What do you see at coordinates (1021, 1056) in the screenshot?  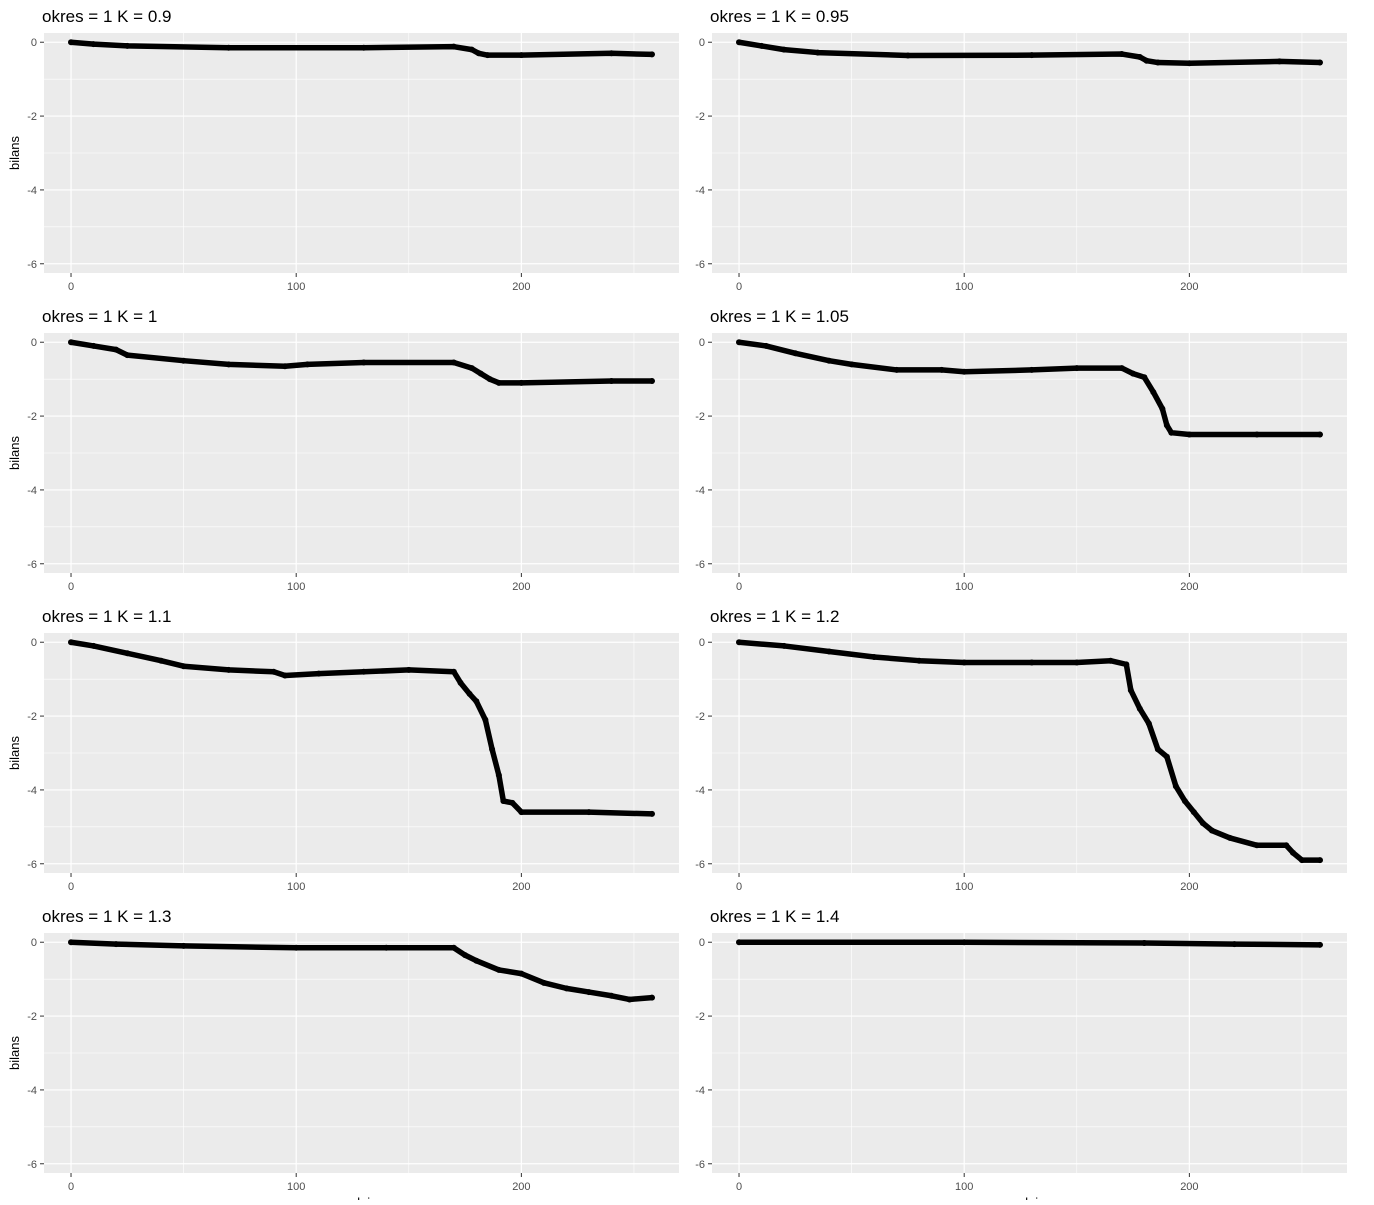 I see `facet-panel: okres = 1 K = 1.4 0 100 200 0 -2 -4 -6 dni` at bounding box center [1021, 1056].